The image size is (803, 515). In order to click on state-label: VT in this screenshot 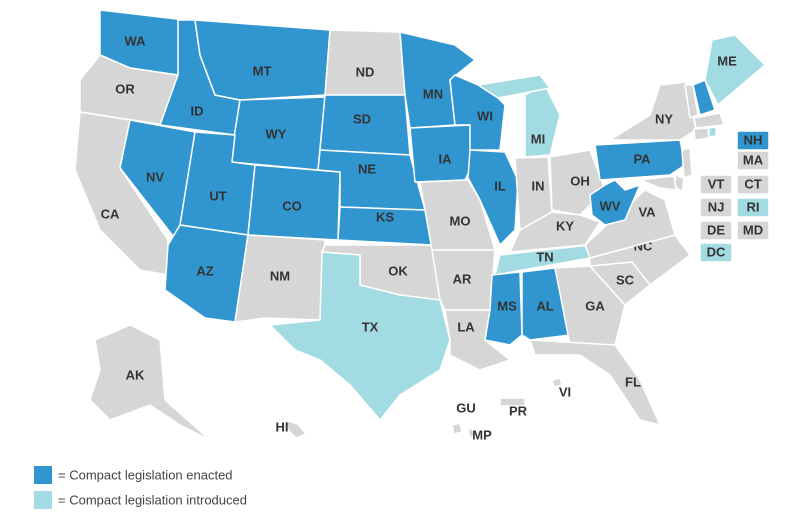, I will do `click(716, 183)`.